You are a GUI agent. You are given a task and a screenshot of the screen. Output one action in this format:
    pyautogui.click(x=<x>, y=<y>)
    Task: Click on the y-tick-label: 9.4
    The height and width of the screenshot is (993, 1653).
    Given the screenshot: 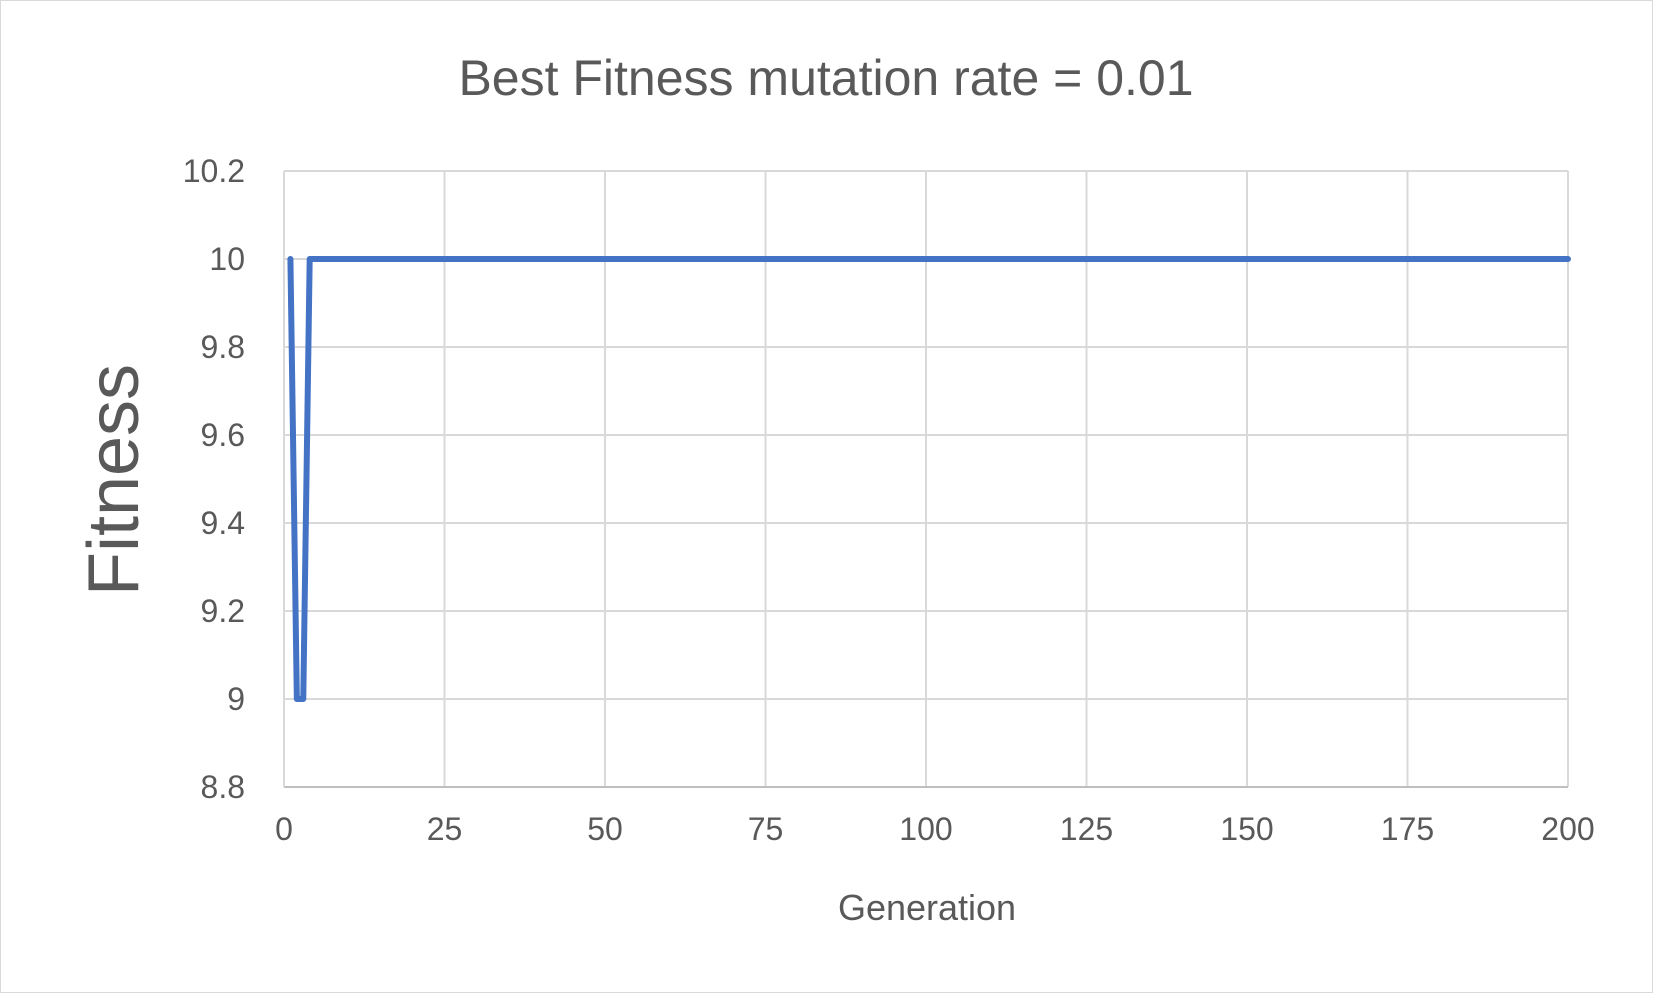 What is the action you would take?
    pyautogui.click(x=223, y=523)
    